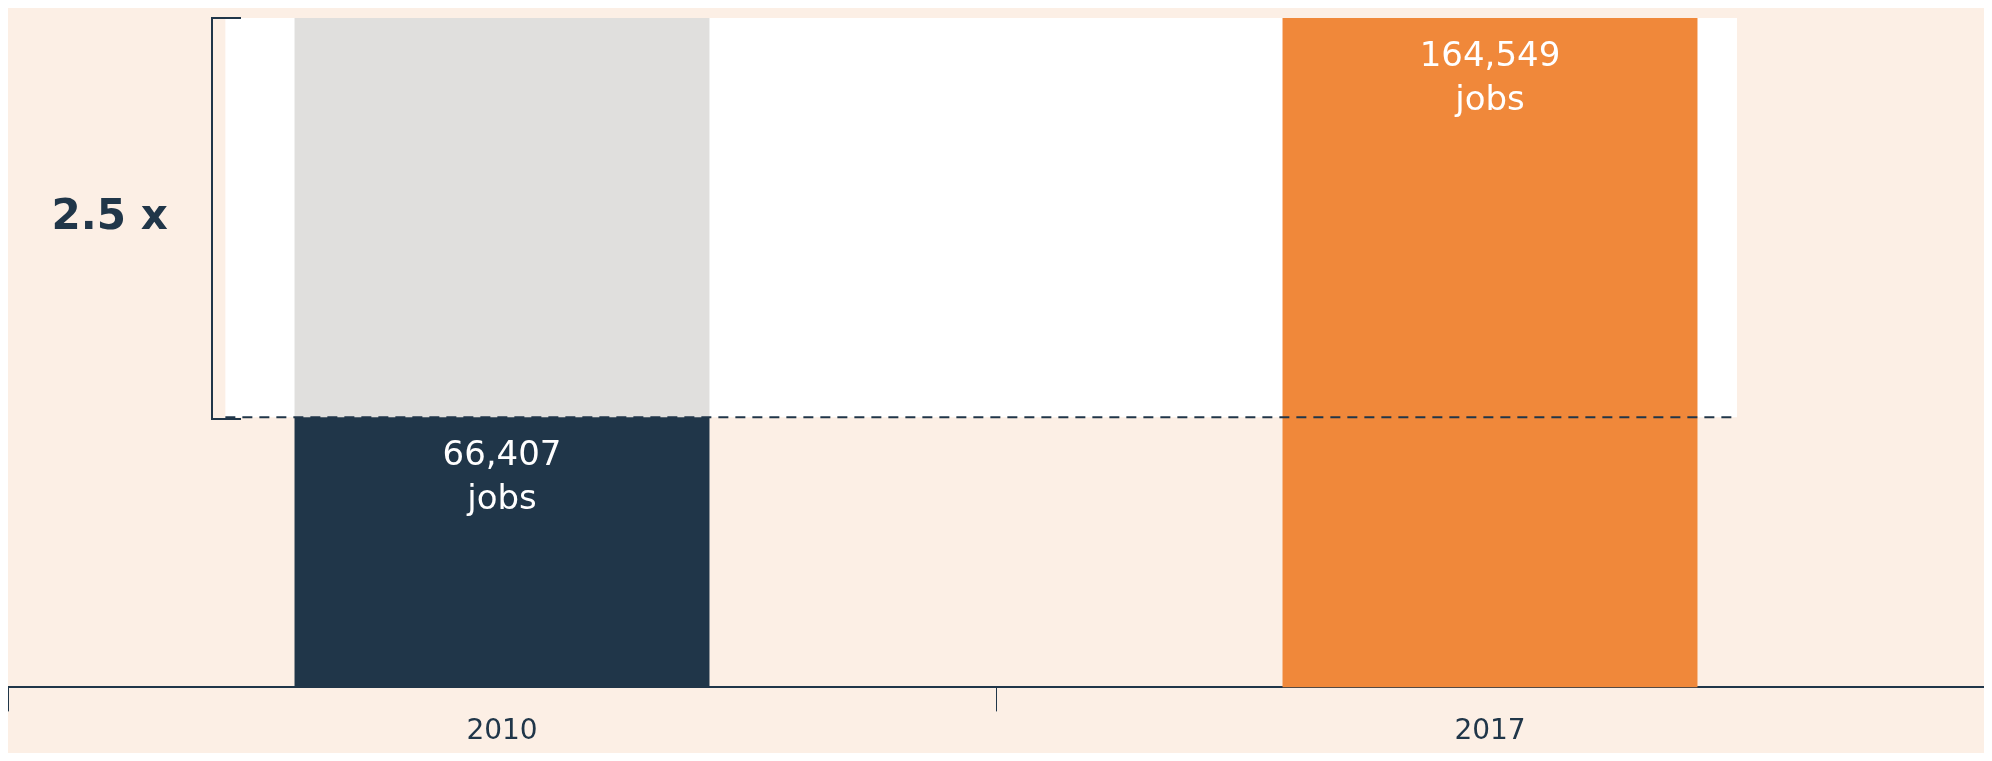 The height and width of the screenshot is (761, 1992). I want to click on x-tick-label: 2010, so click(502, 730).